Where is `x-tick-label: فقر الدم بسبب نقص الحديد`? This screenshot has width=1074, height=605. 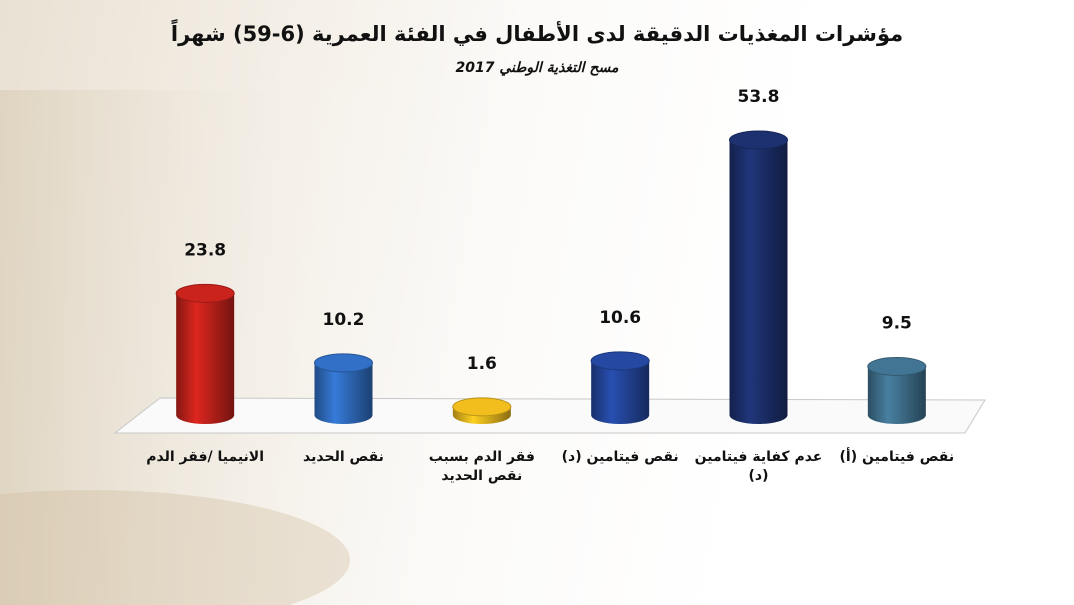
x-tick-label: فقر الدم بسبب نقص الحديد is located at coordinates (481, 466).